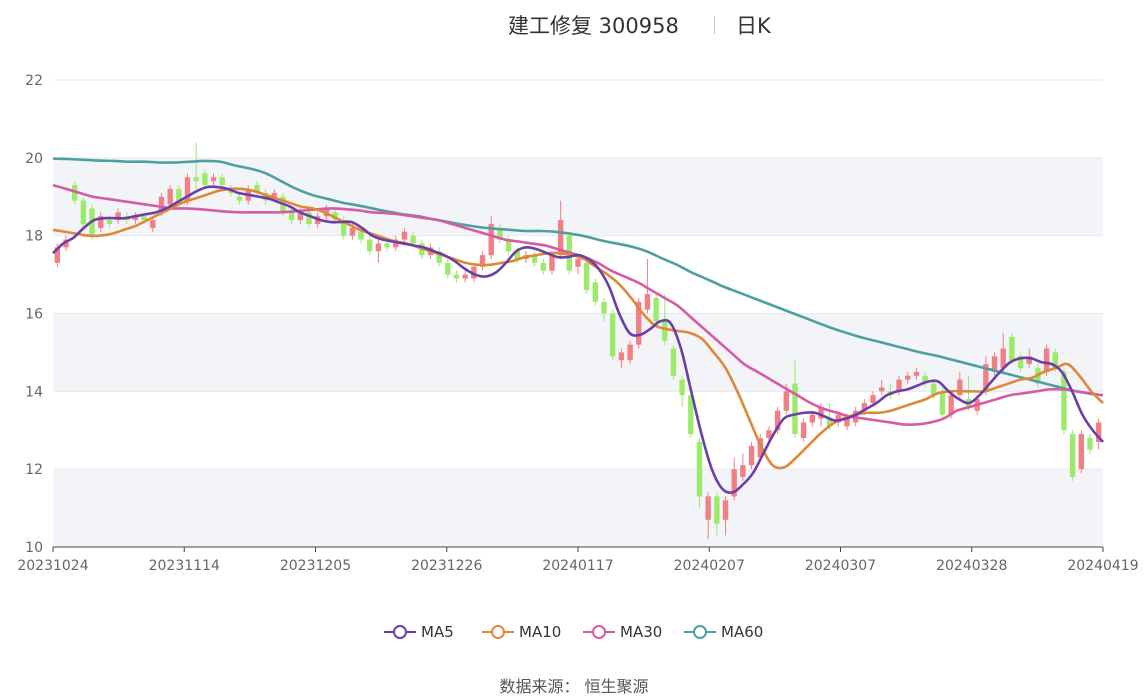 The image size is (1148, 699). Describe the element at coordinates (599, 632) in the screenshot. I see `ma30-legend-icon` at that location.